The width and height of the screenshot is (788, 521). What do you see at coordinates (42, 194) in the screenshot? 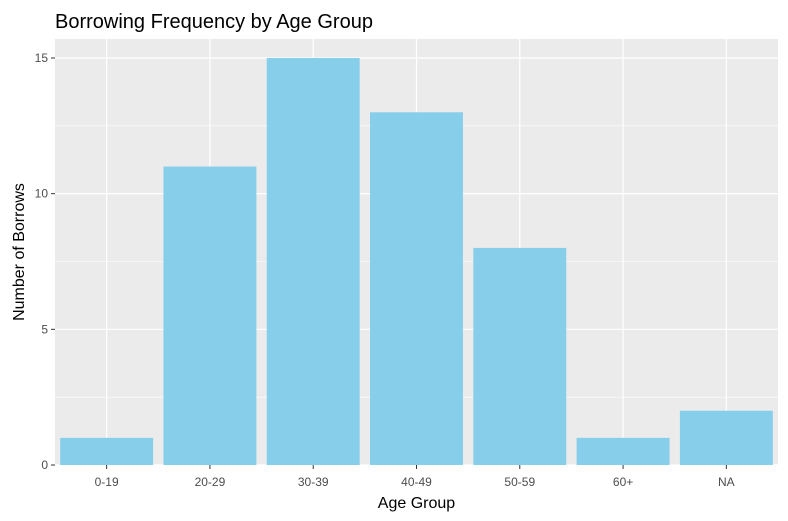
I see `y-tick-label: 10` at bounding box center [42, 194].